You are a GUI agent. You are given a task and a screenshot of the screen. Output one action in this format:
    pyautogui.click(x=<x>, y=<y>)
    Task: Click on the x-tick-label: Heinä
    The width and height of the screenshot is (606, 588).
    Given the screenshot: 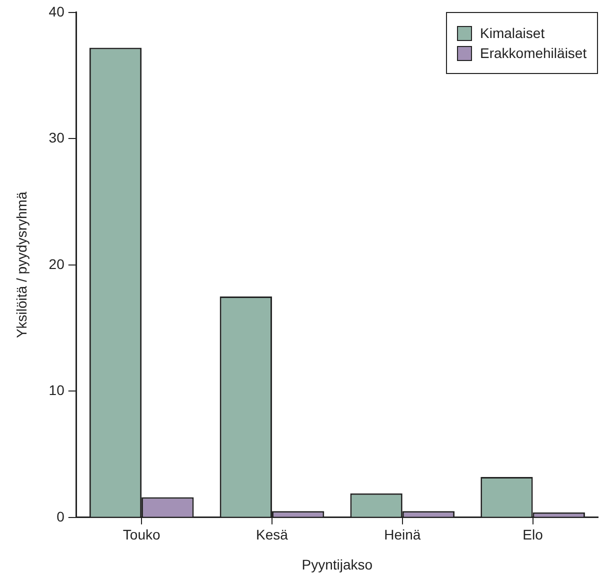 What is the action you would take?
    pyautogui.click(x=402, y=534)
    